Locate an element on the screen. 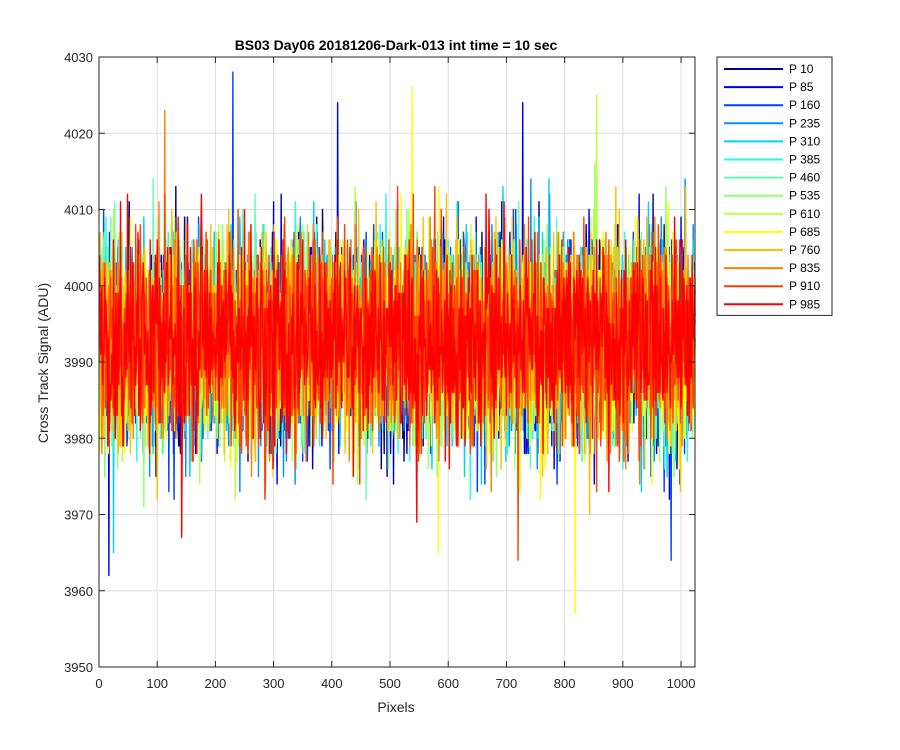 The image size is (900, 750). y-tick-label: 3970 is located at coordinates (78, 515).